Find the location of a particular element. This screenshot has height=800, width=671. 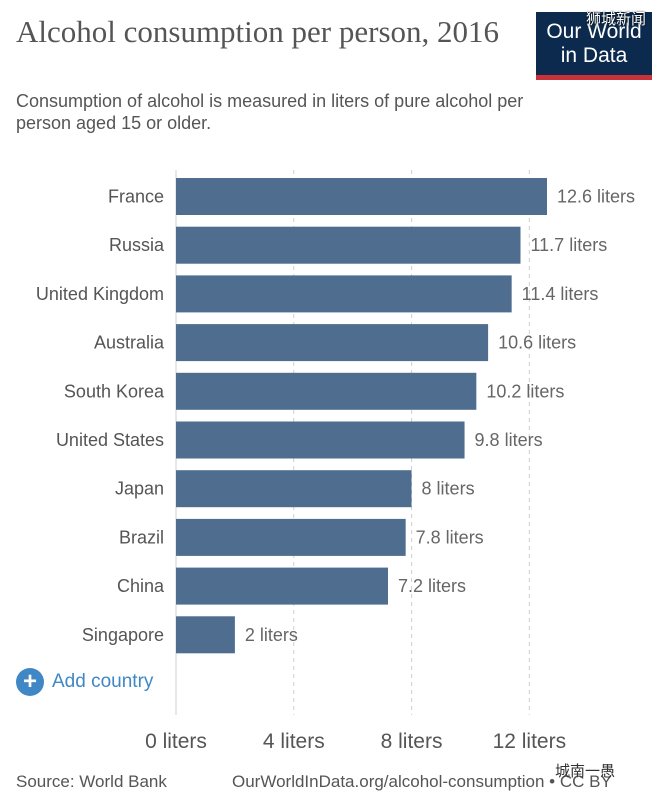

bar-china is located at coordinates (282, 586).